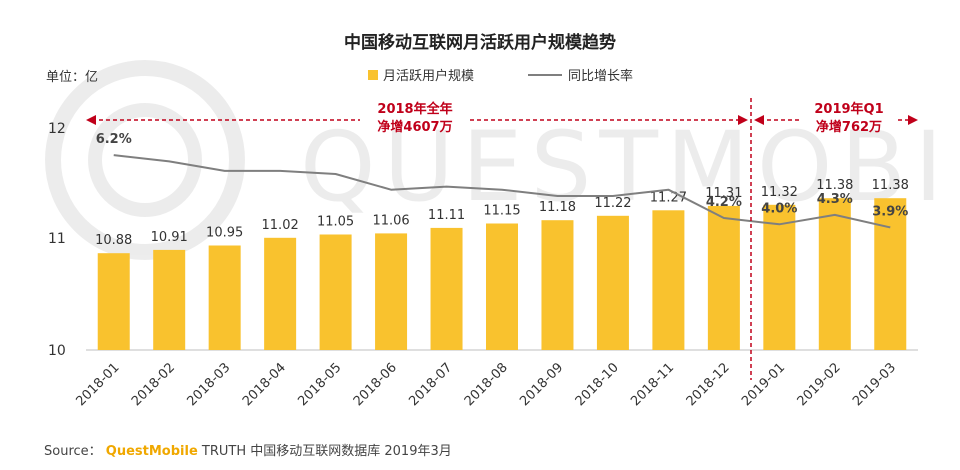 The image size is (960, 470). What do you see at coordinates (417, 118) in the screenshot?
I see `annotation-2018: 2018年全年 净增4607万` at bounding box center [417, 118].